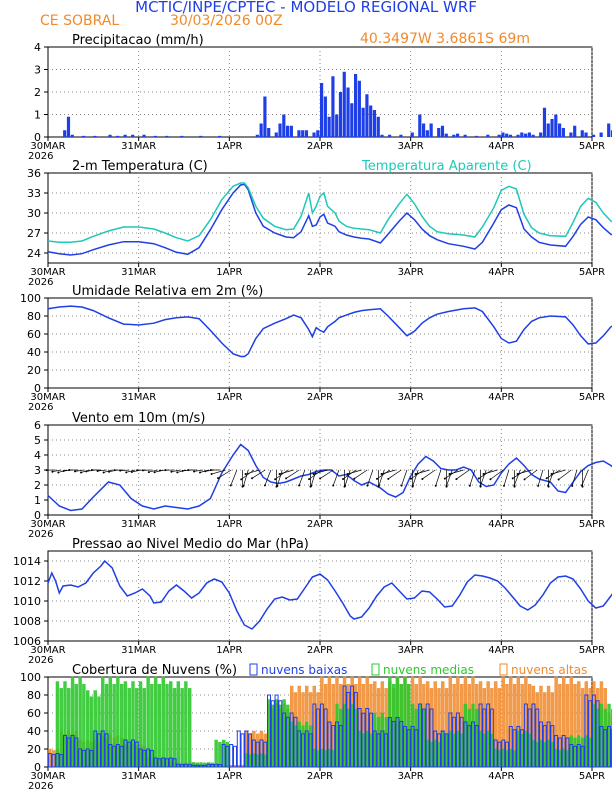 The image size is (612, 792). I want to click on x-tick-label: 31MAR, so click(138, 146).